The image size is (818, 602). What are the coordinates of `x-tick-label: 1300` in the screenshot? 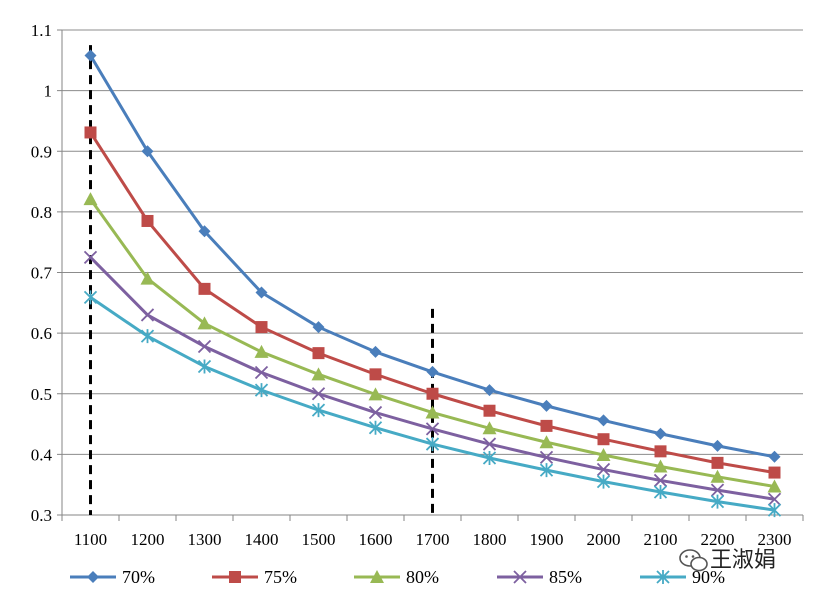 It's located at (205, 539).